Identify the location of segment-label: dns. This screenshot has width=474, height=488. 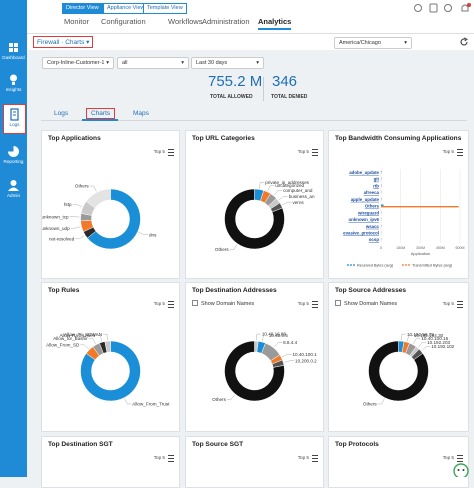
(153, 234).